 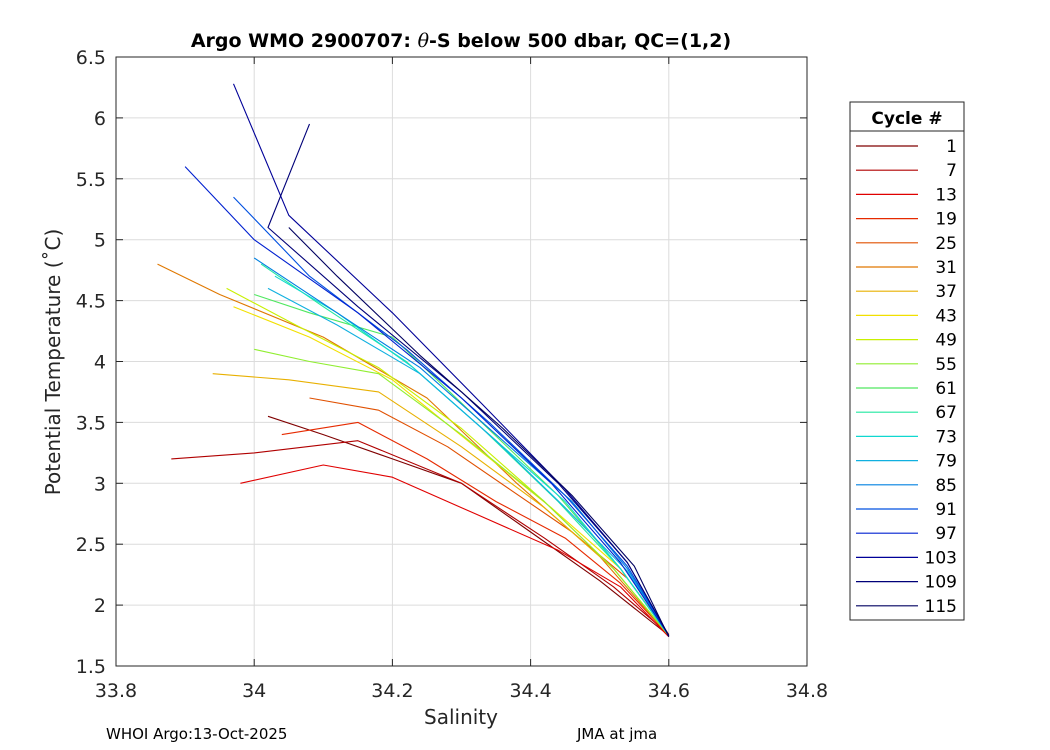 What do you see at coordinates (951, 147) in the screenshot?
I see `legend-label-1: 1` at bounding box center [951, 147].